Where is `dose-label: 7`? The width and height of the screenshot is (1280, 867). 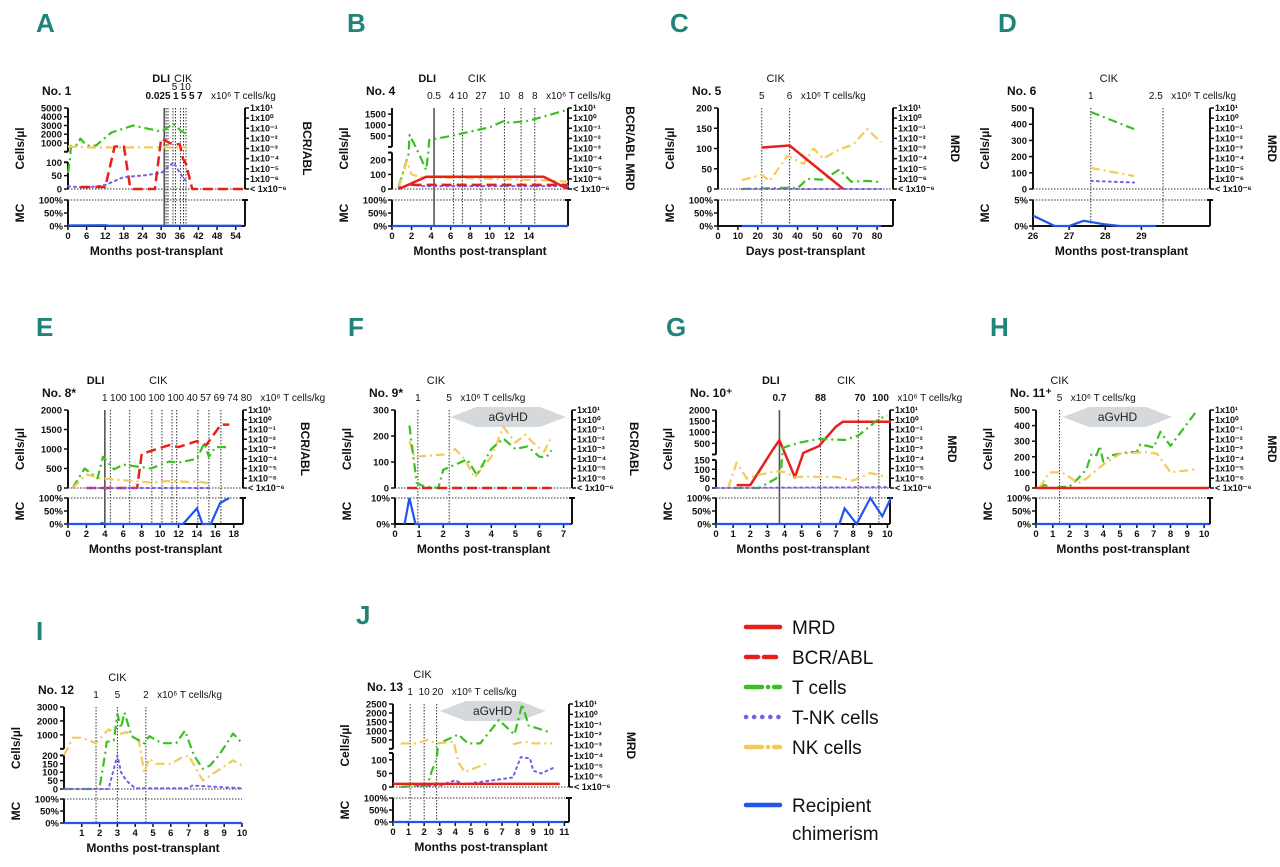
dose-label: 7 is located at coordinates (200, 96).